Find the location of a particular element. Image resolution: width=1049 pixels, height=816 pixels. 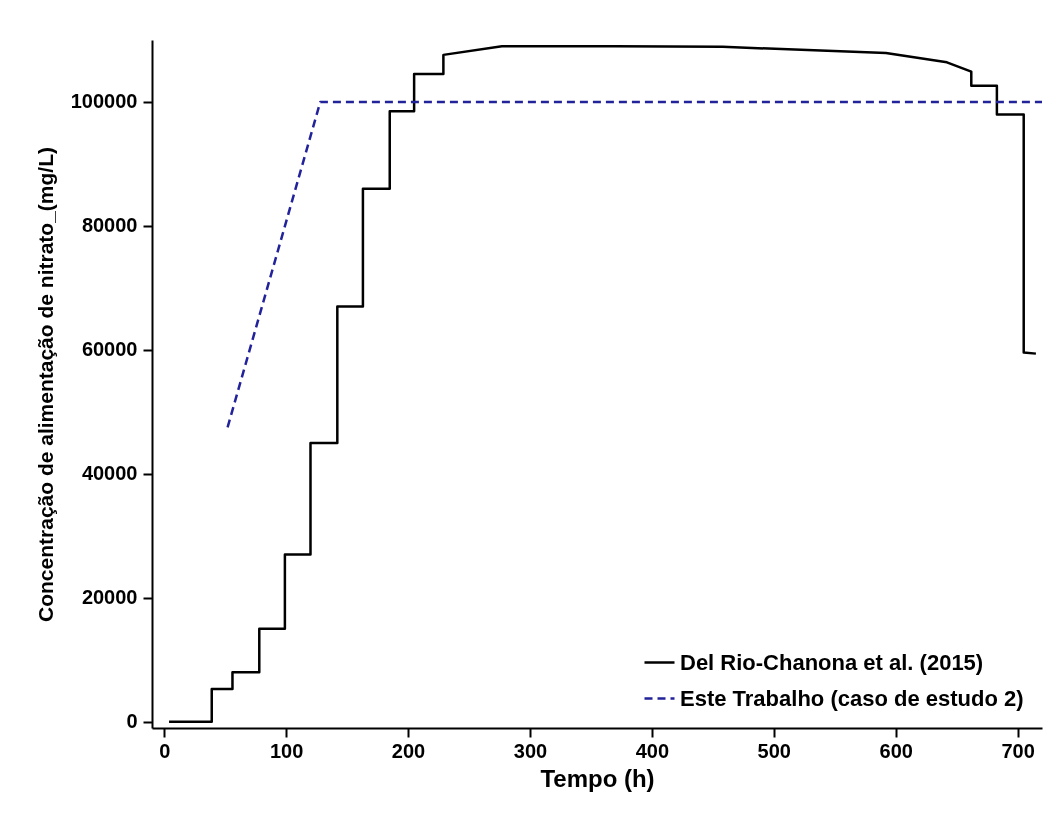

x-tick-label: 0 is located at coordinates (165, 750).